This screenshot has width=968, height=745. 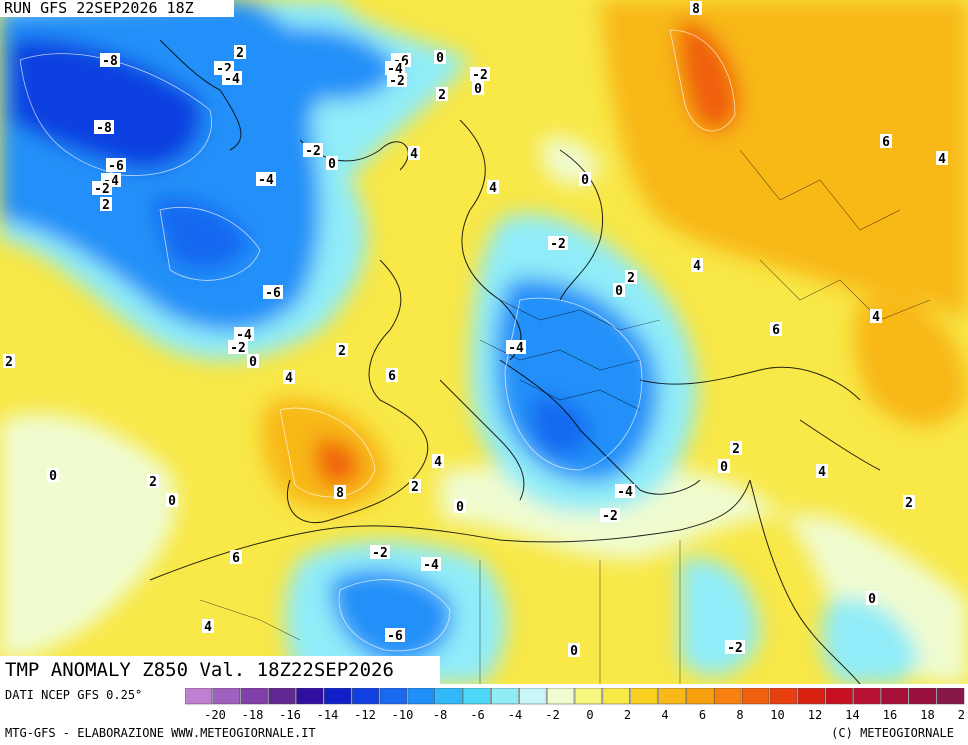 What do you see at coordinates (440, 715) in the screenshot?
I see `legend-tick-label: -8` at bounding box center [440, 715].